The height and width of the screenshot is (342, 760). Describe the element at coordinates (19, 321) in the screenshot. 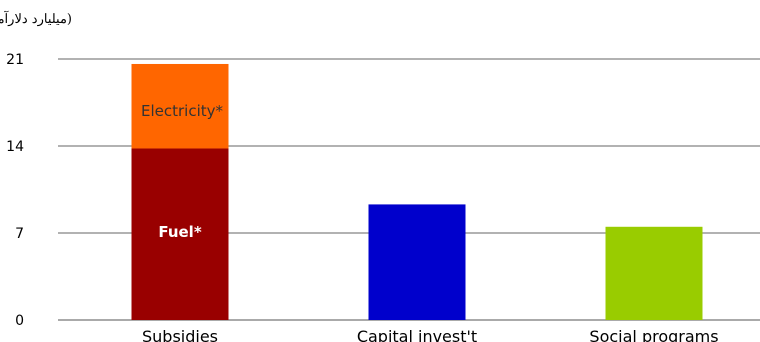

I see `y-tick-label: 0` at that location.